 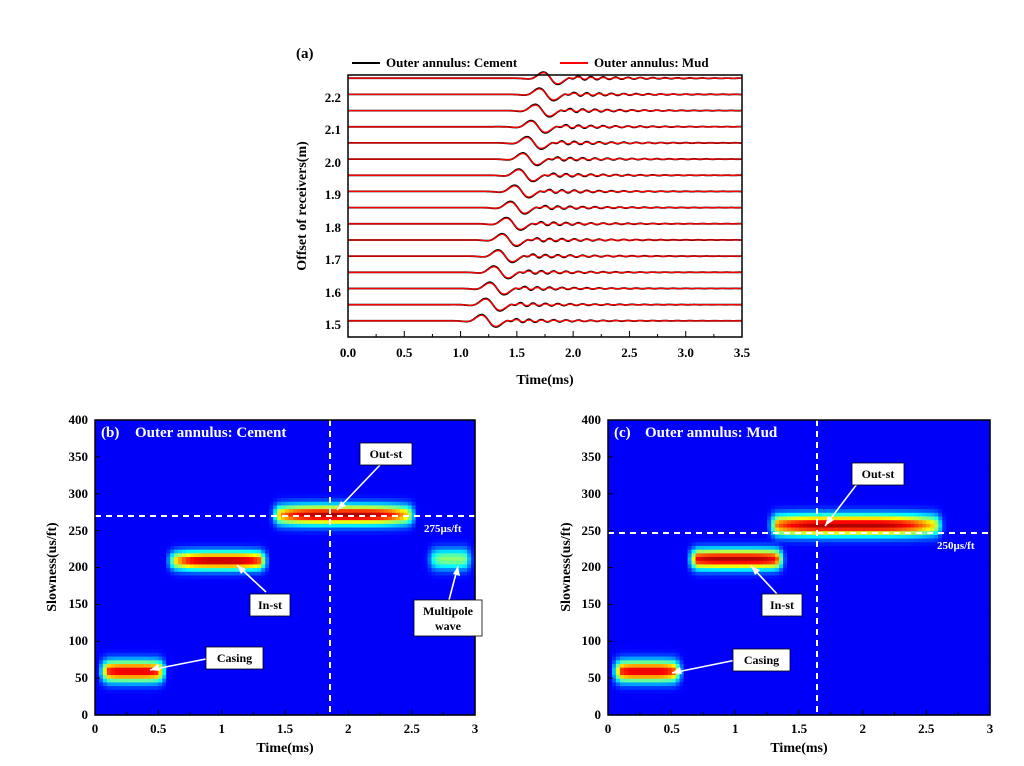 I want to click on trace-mud, so click(x=545, y=256).